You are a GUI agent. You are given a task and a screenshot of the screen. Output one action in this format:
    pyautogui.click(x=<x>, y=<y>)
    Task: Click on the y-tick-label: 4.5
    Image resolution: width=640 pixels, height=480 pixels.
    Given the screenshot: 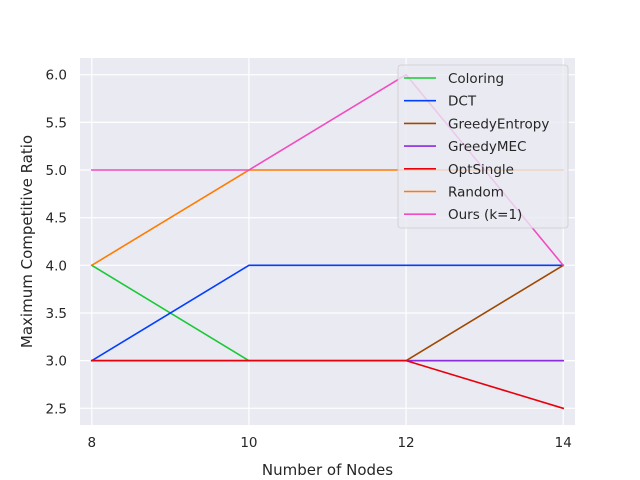 What is the action you would take?
    pyautogui.click(x=56, y=219)
    